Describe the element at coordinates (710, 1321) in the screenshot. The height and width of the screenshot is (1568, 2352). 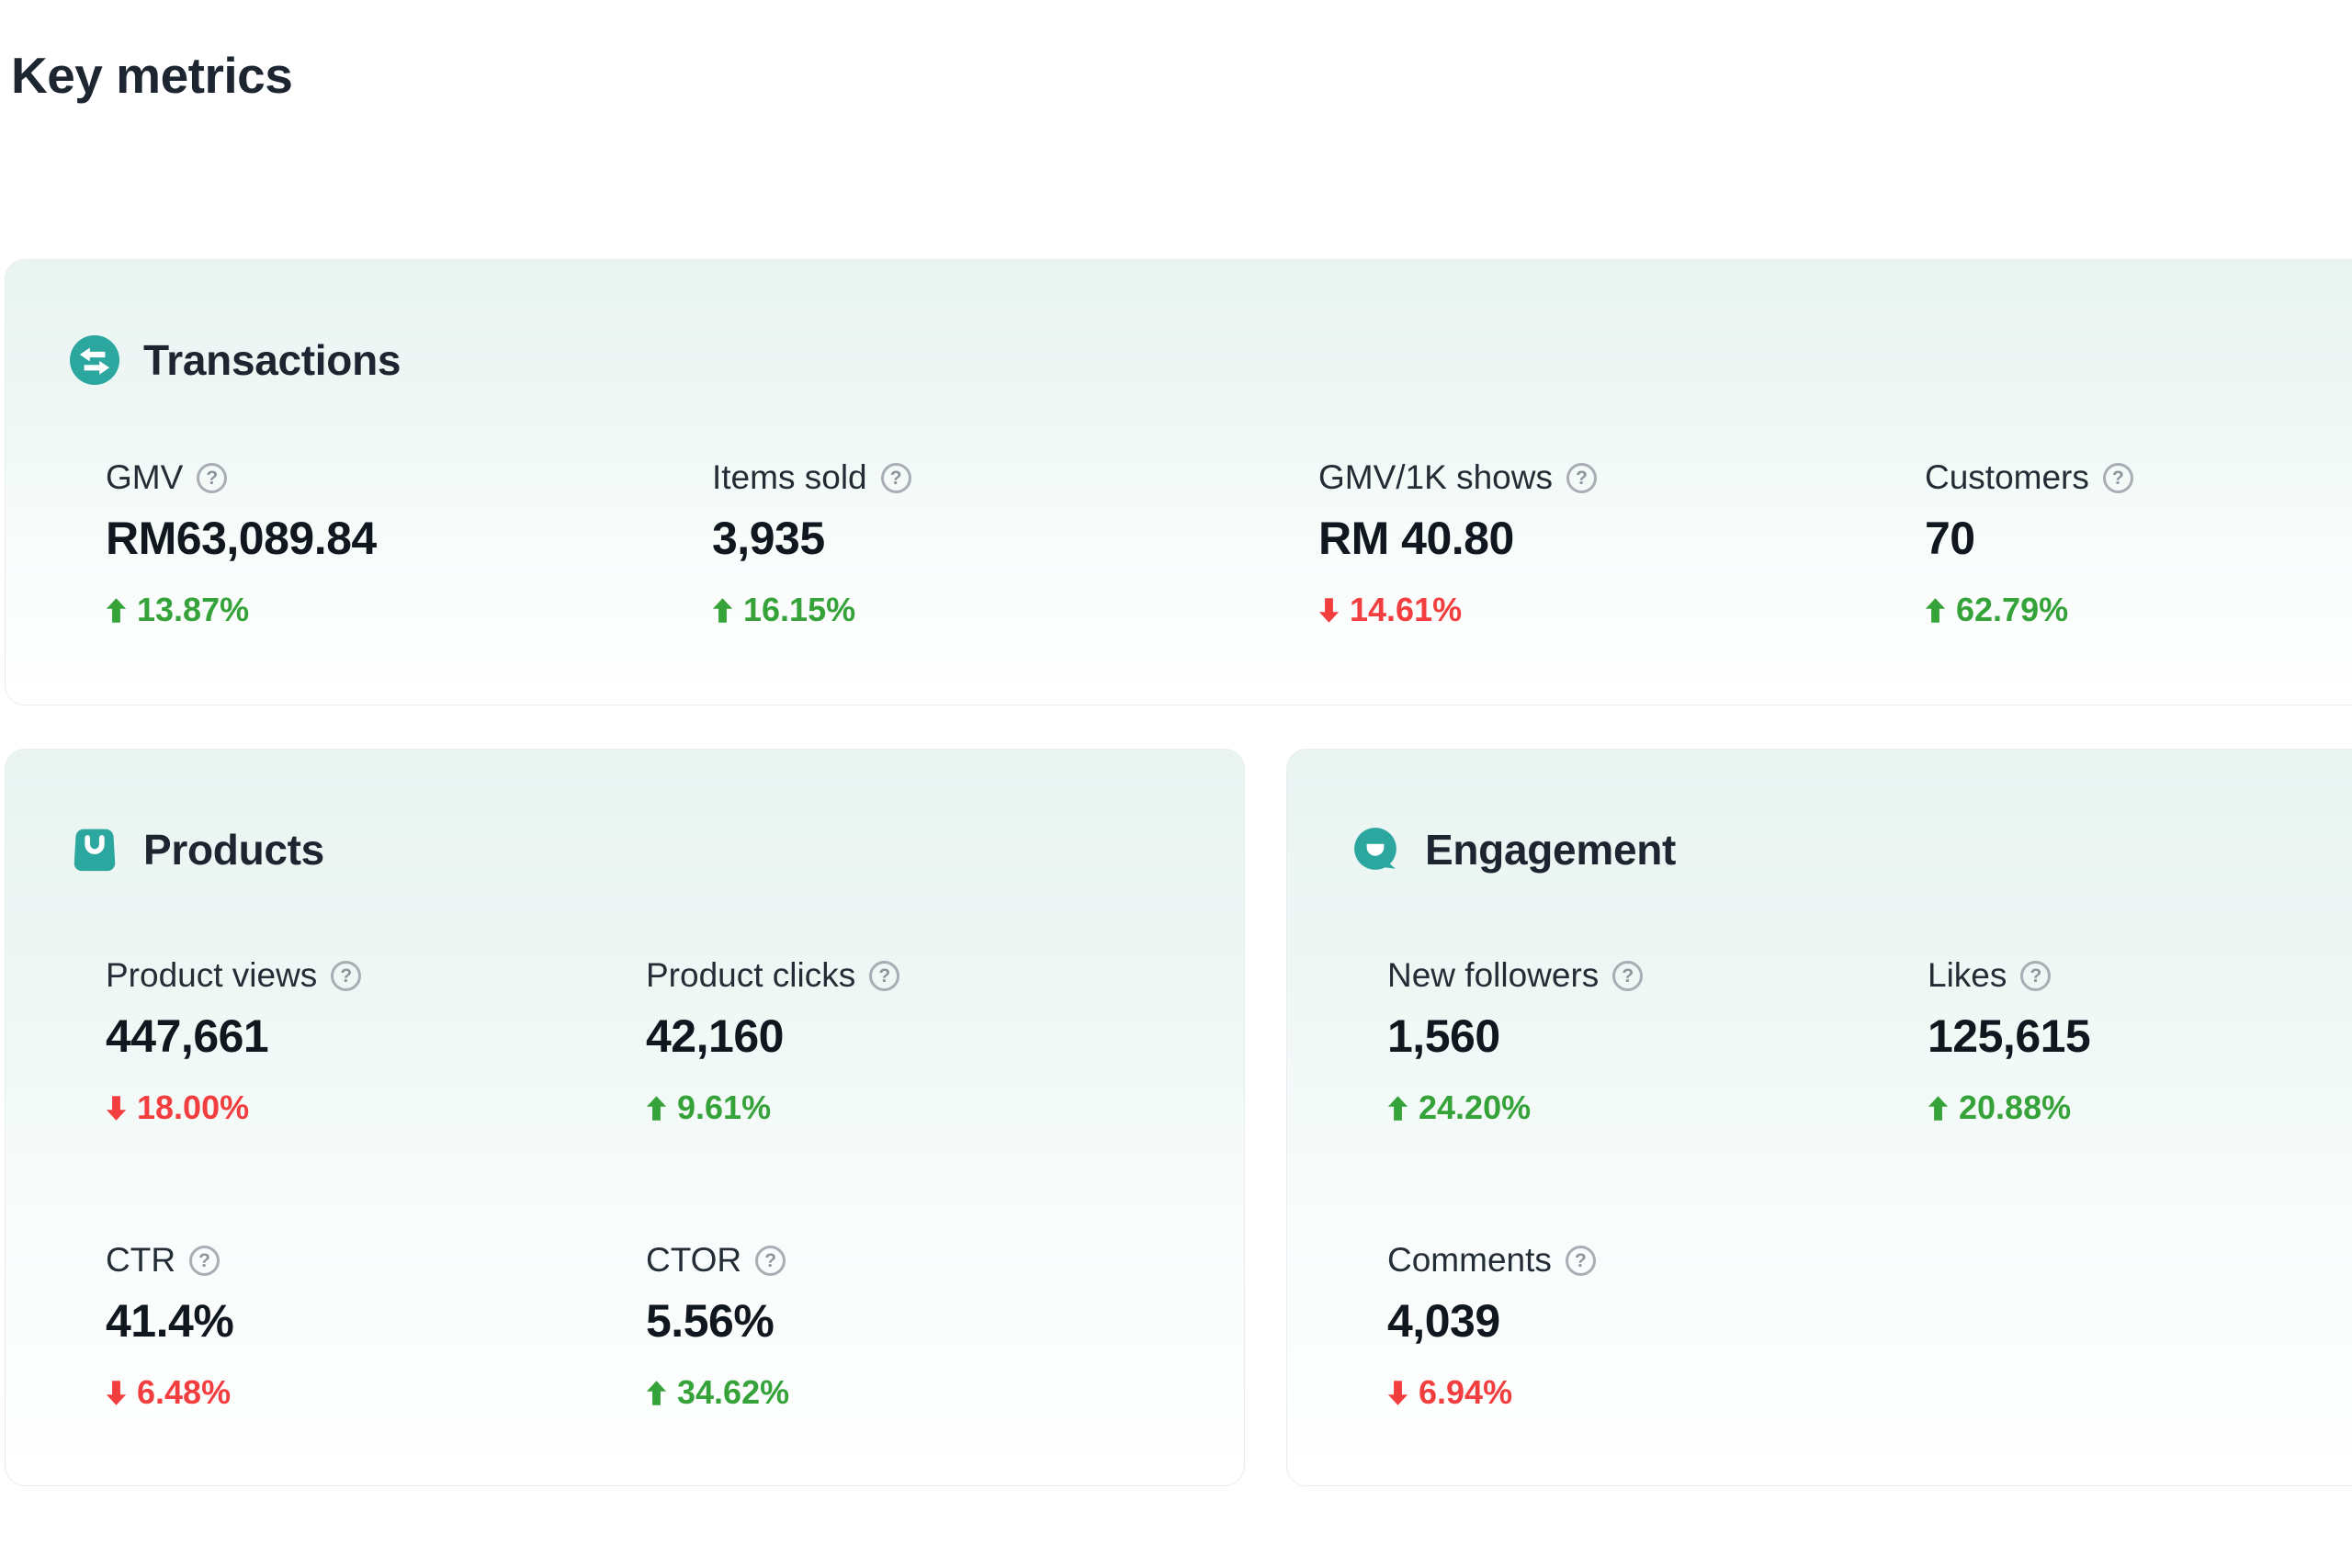
I see `metric-value: 5.56%` at that location.